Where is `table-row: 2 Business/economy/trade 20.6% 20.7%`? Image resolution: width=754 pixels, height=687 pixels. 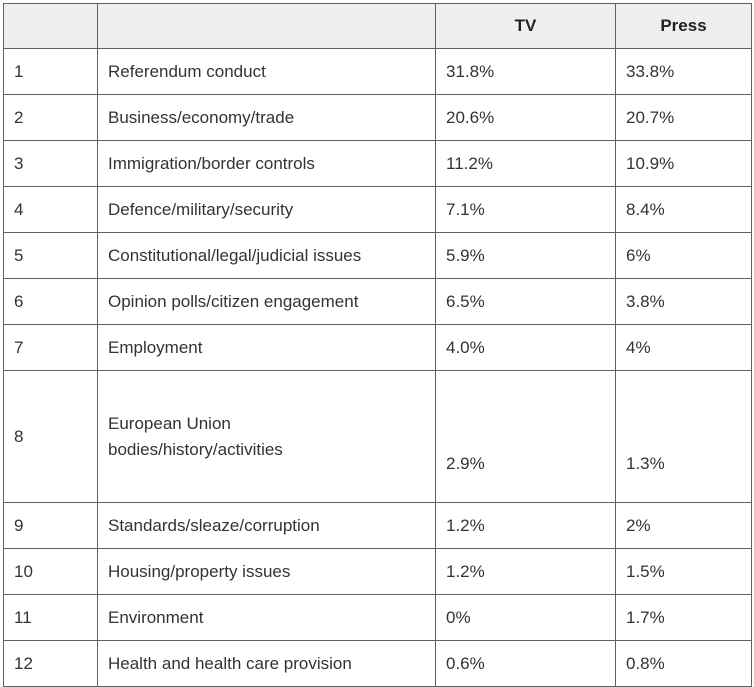
table-row: 2 Business/economy/trade 20.6% 20.7% is located at coordinates (377, 117).